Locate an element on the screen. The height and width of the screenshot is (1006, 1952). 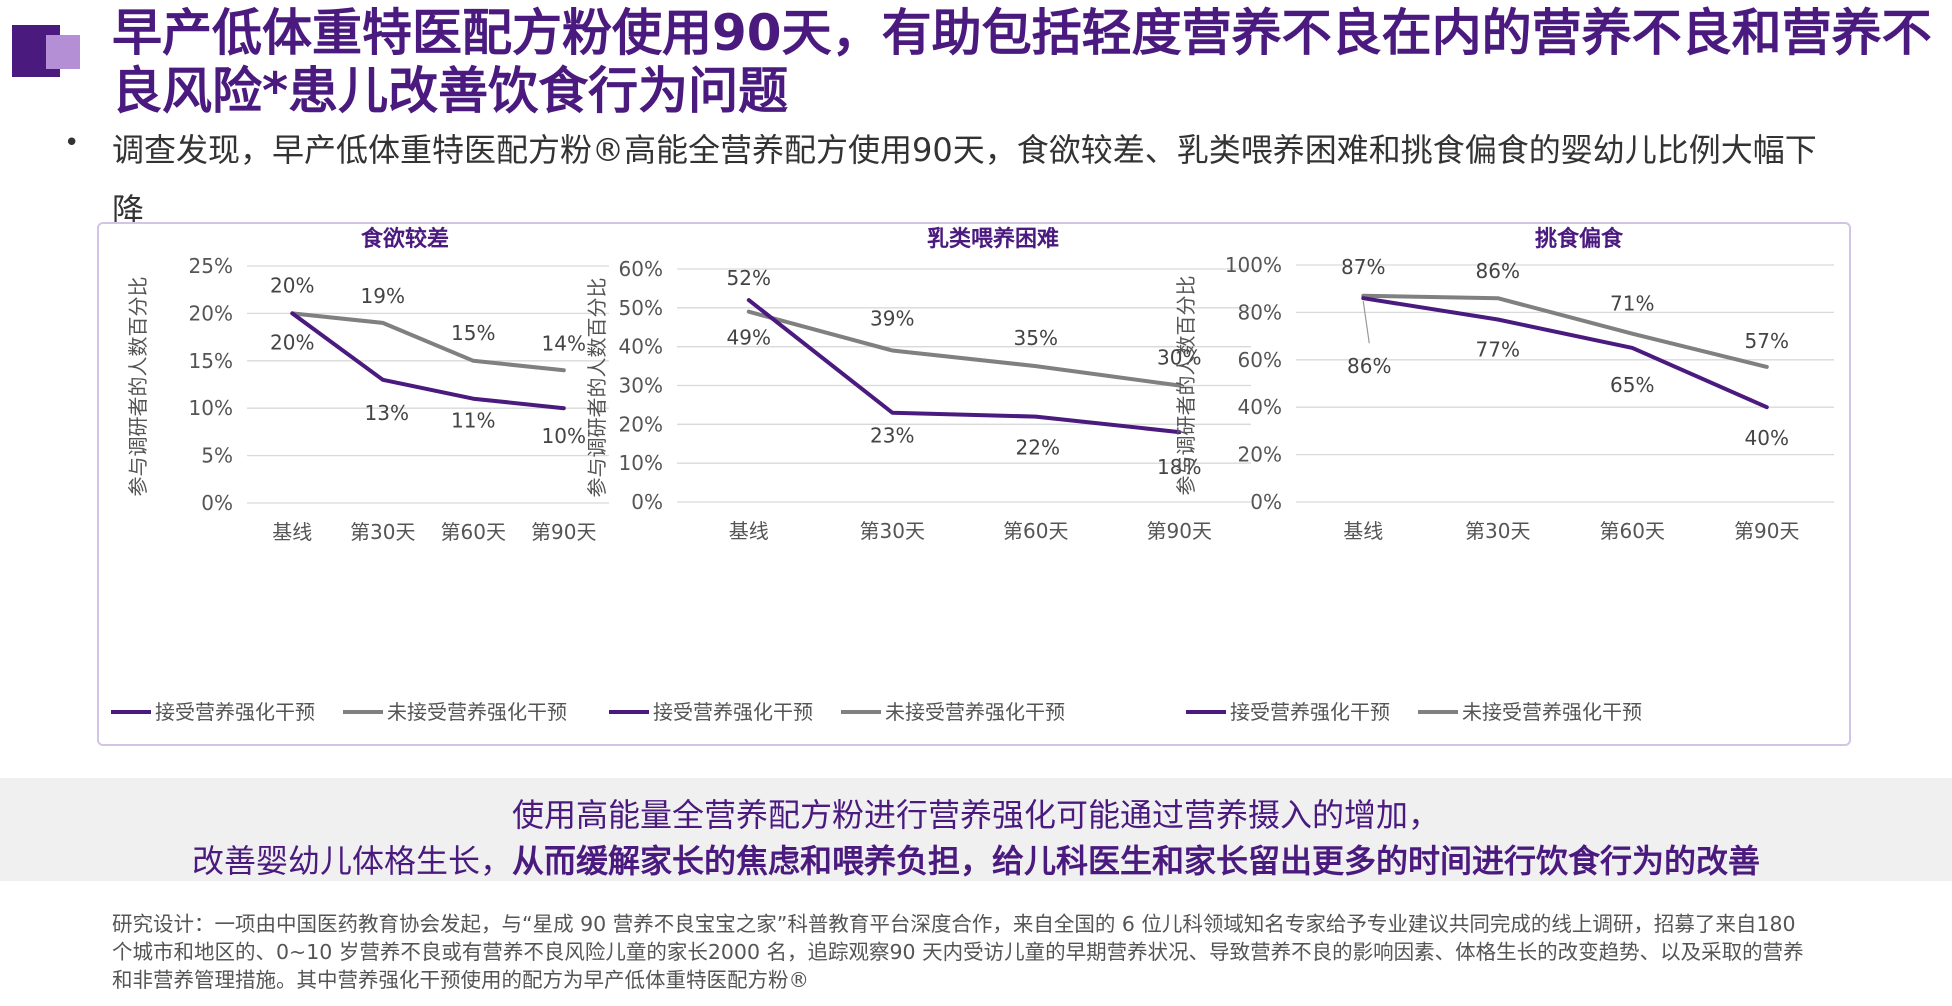
chart-title: 挑食偏食 is located at coordinates (1579, 239).